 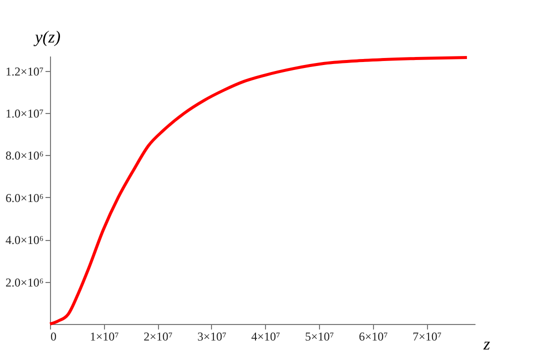 What do you see at coordinates (104, 337) in the screenshot?
I see `x-tick-label: 1×10⁷` at bounding box center [104, 337].